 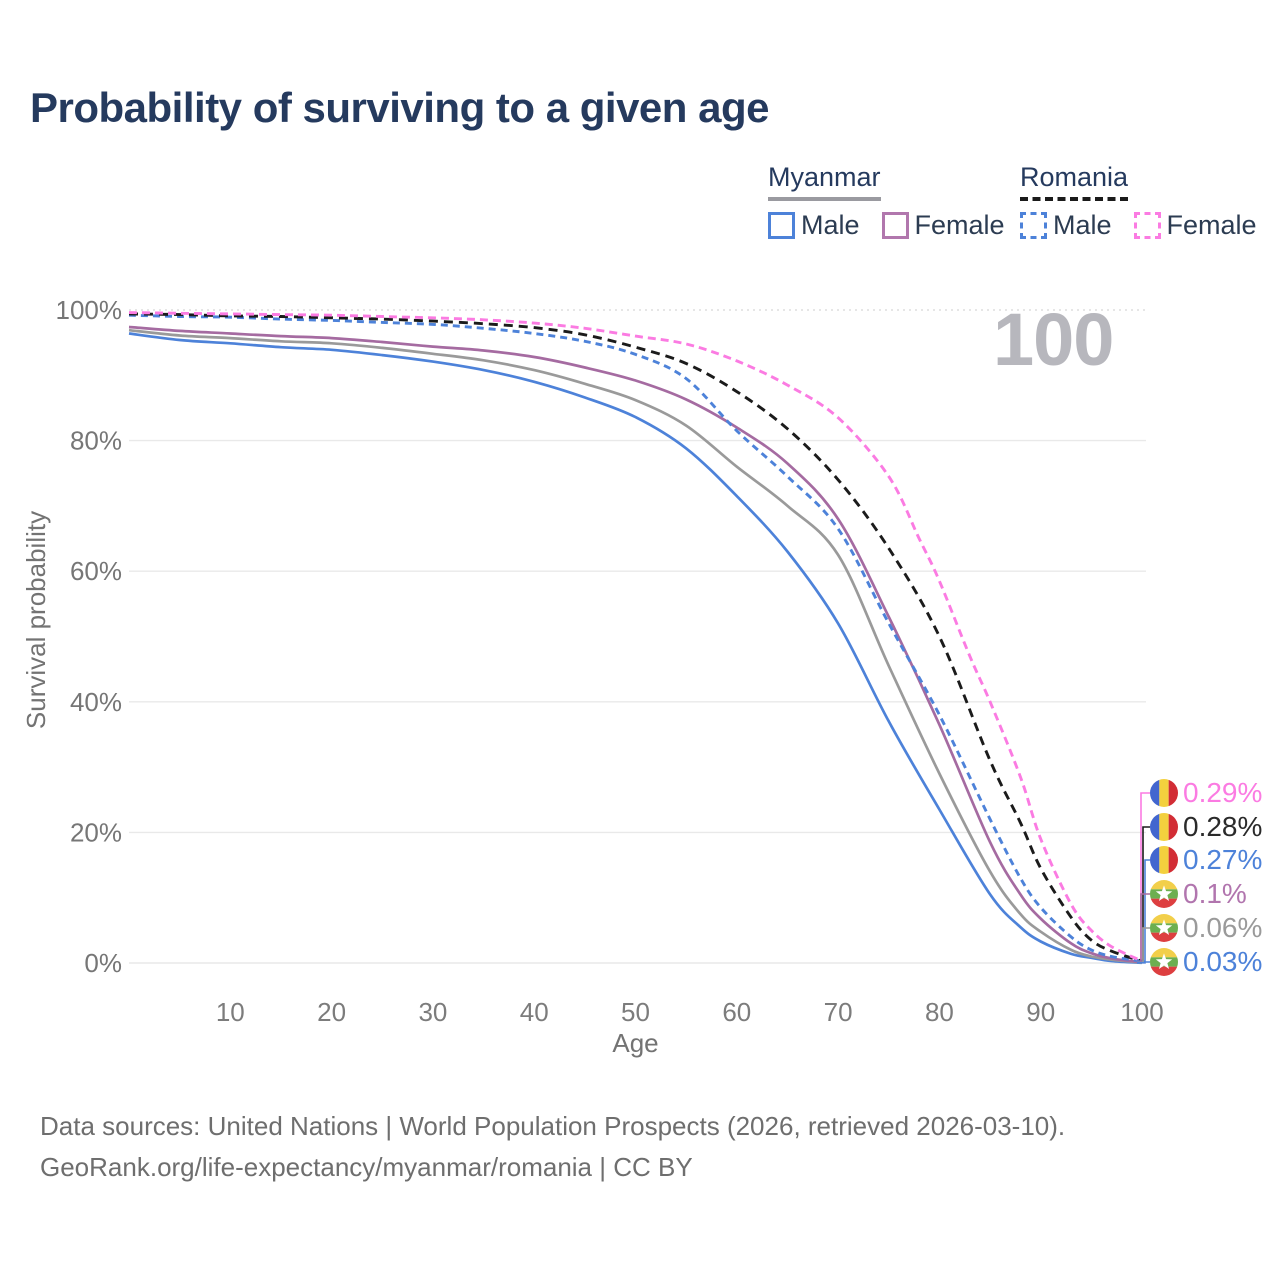 What do you see at coordinates (103, 963) in the screenshot?
I see `y-tick-label: 0%` at bounding box center [103, 963].